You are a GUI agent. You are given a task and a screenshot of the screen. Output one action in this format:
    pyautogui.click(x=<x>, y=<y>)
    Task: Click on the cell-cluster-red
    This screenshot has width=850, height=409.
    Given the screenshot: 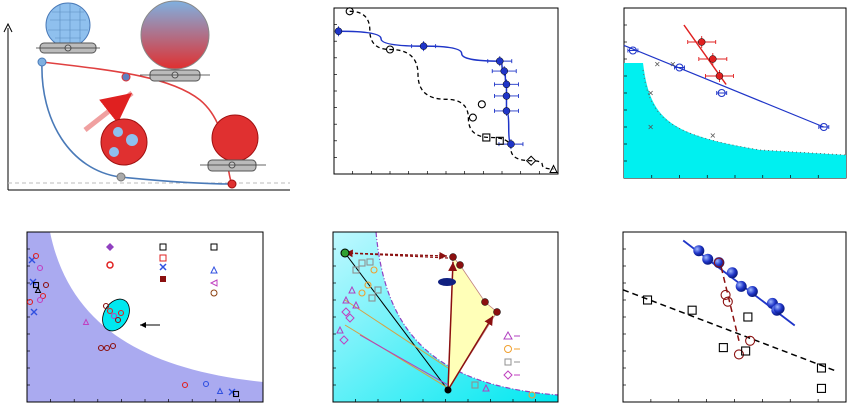 What is the action you would take?
    pyautogui.click(x=233, y=143)
    